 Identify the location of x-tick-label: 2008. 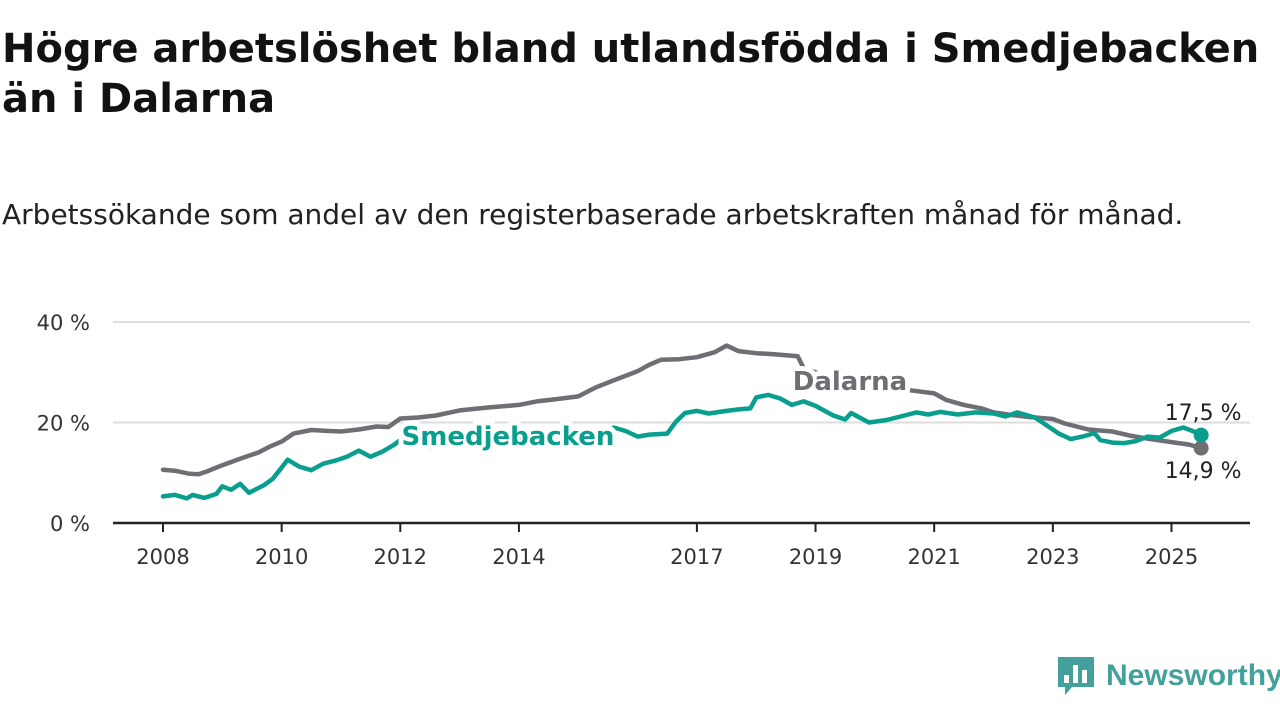
(162, 557).